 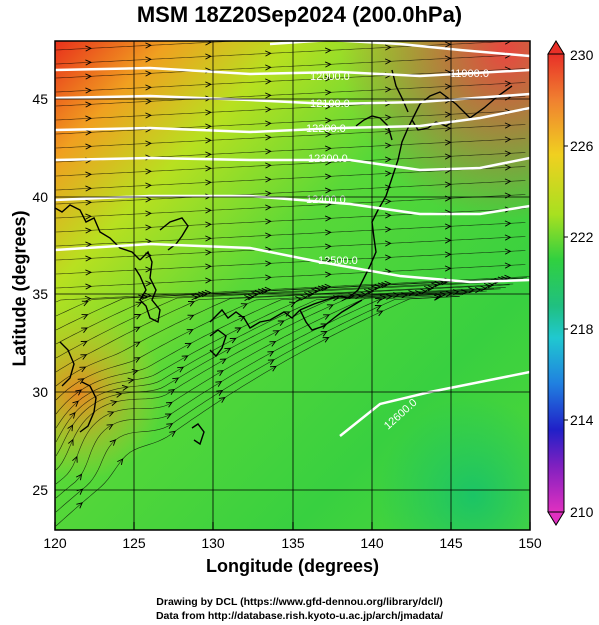 I want to click on y-tick-label: 40, so click(x=40, y=197).